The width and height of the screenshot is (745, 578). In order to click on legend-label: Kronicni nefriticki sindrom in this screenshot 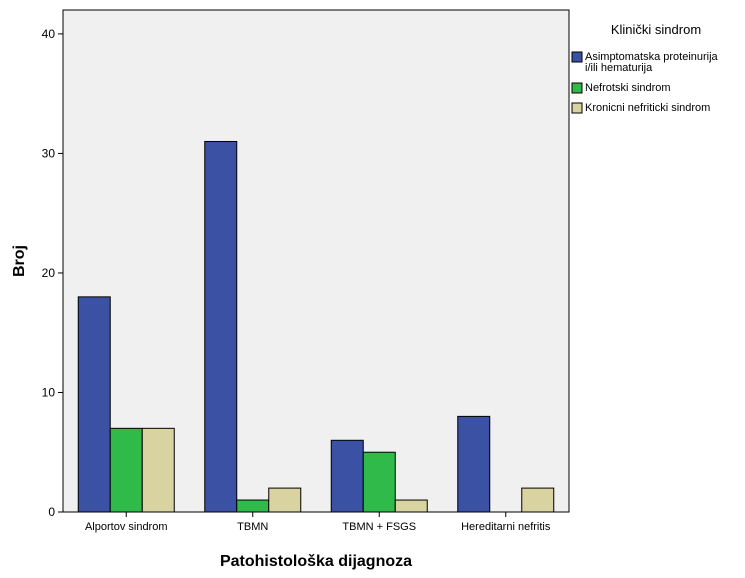, I will do `click(647, 108)`.